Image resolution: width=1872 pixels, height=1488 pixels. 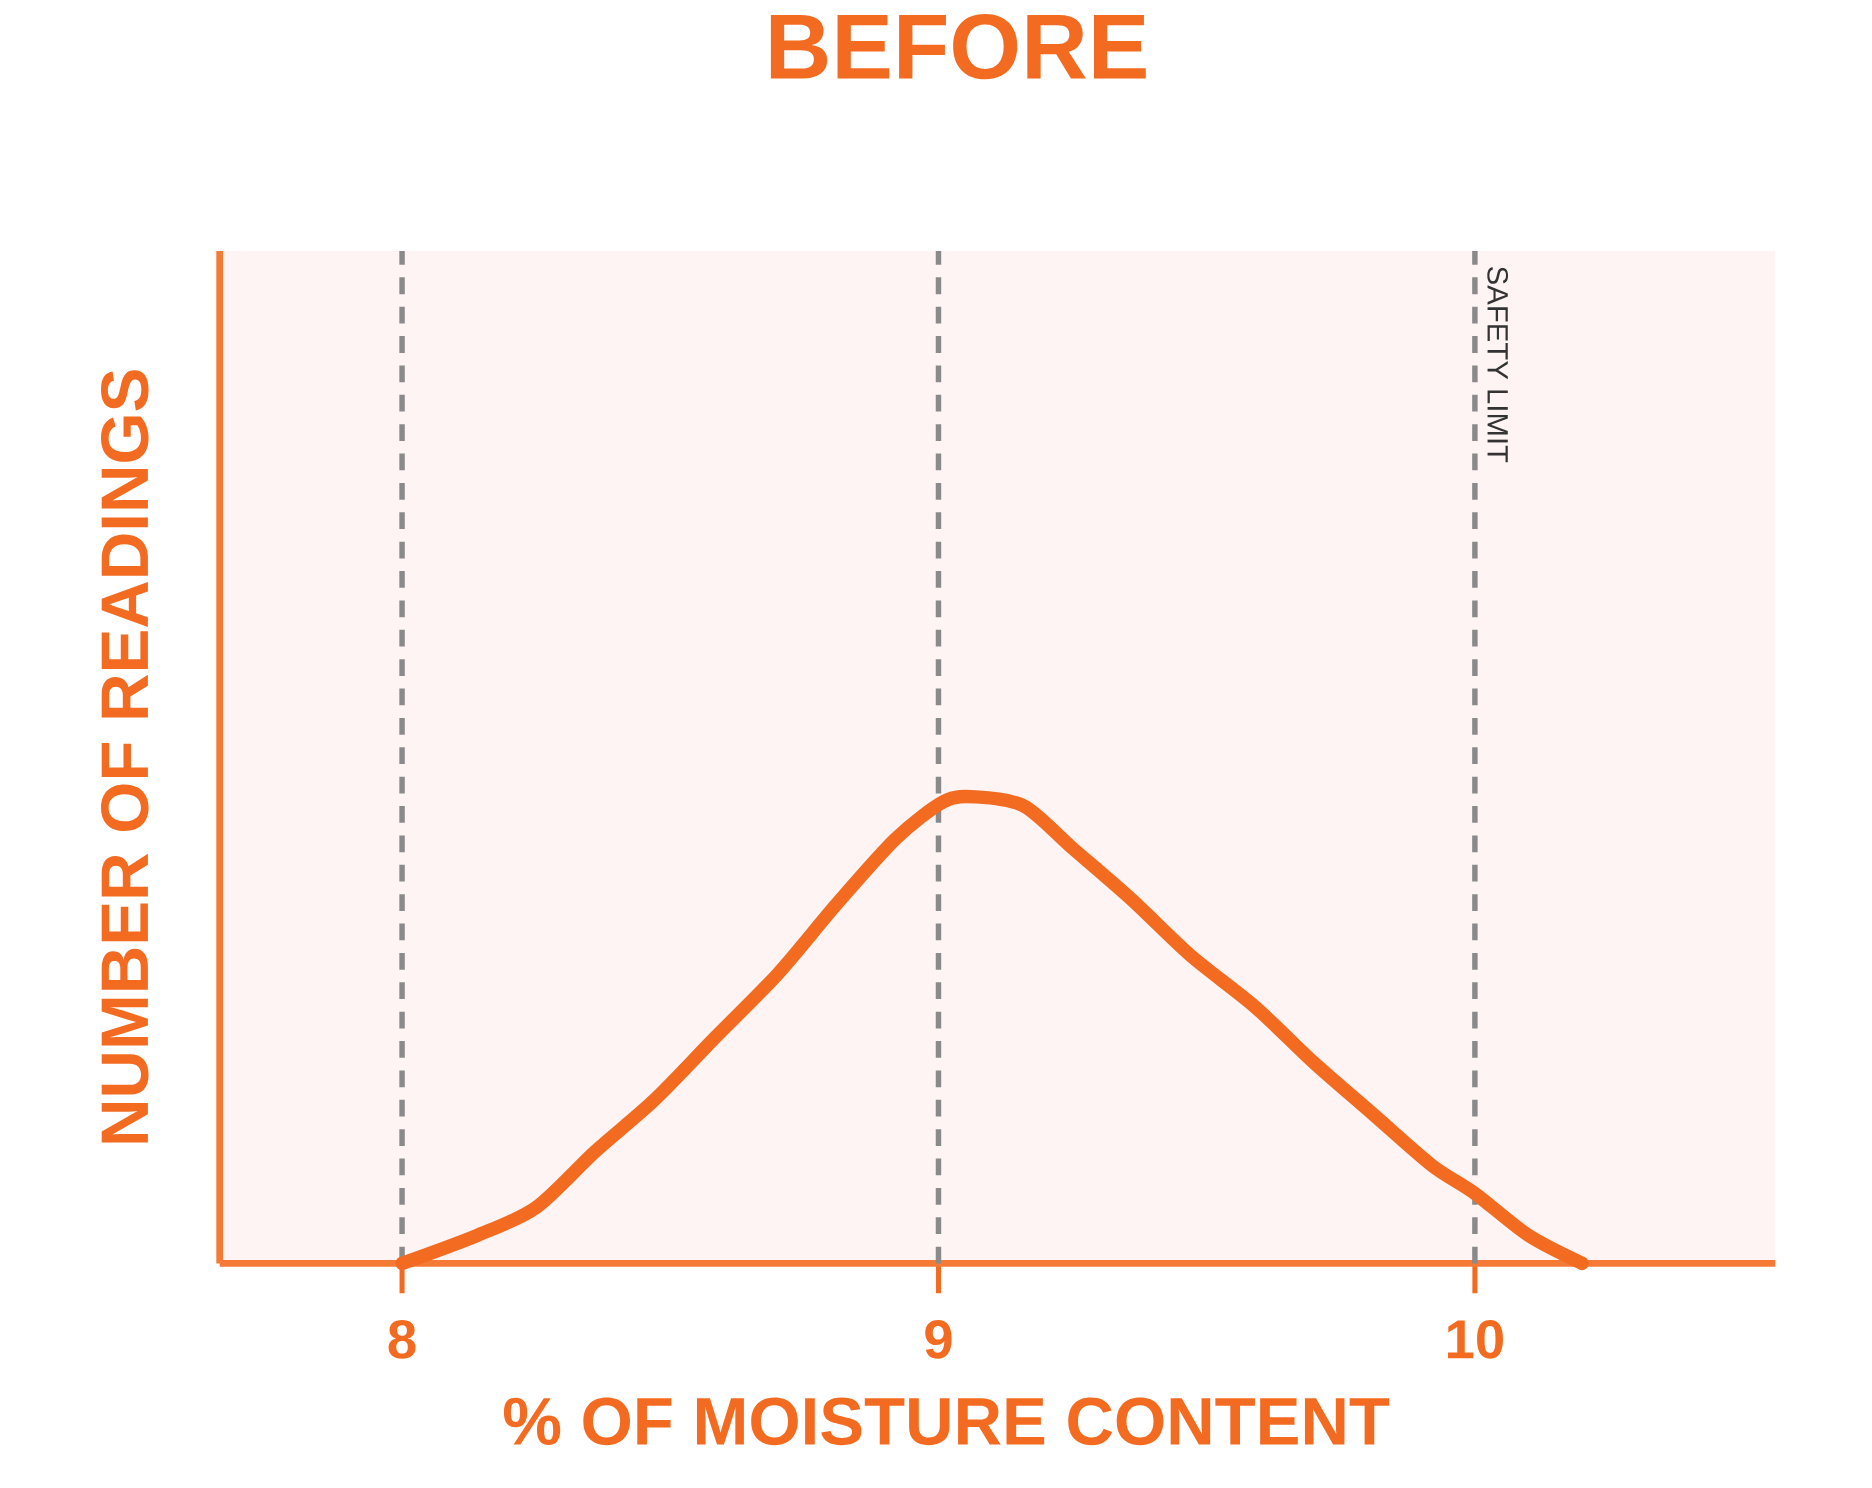 What do you see at coordinates (1498, 364) in the screenshot?
I see `ref-line-label: SAFETY LIMIT` at bounding box center [1498, 364].